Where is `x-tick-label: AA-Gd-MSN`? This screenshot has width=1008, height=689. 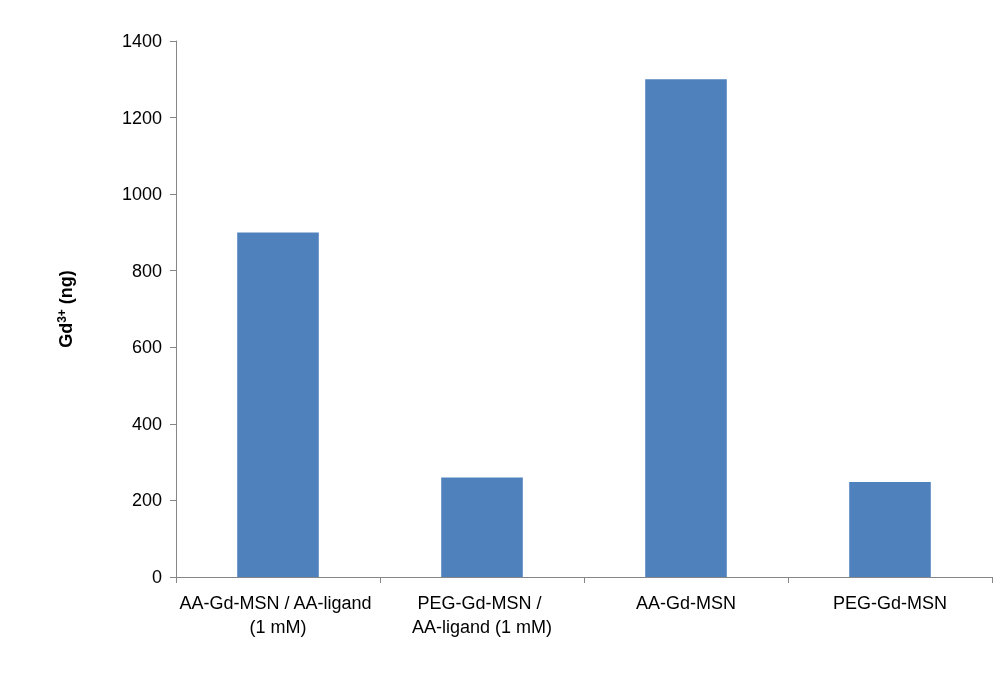 x-tick-label: AA-Gd-MSN is located at coordinates (686, 603).